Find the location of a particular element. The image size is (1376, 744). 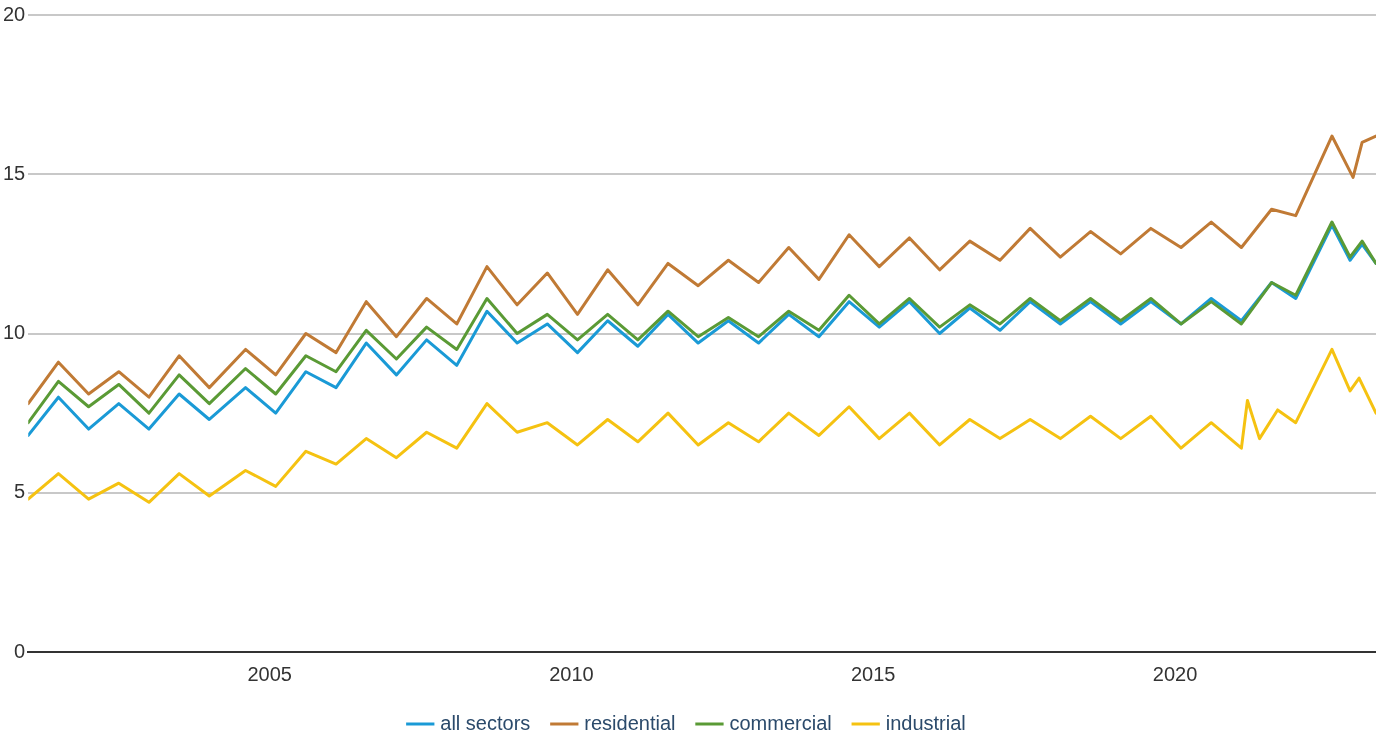

x-tick-label: 2020 is located at coordinates (1175, 673).